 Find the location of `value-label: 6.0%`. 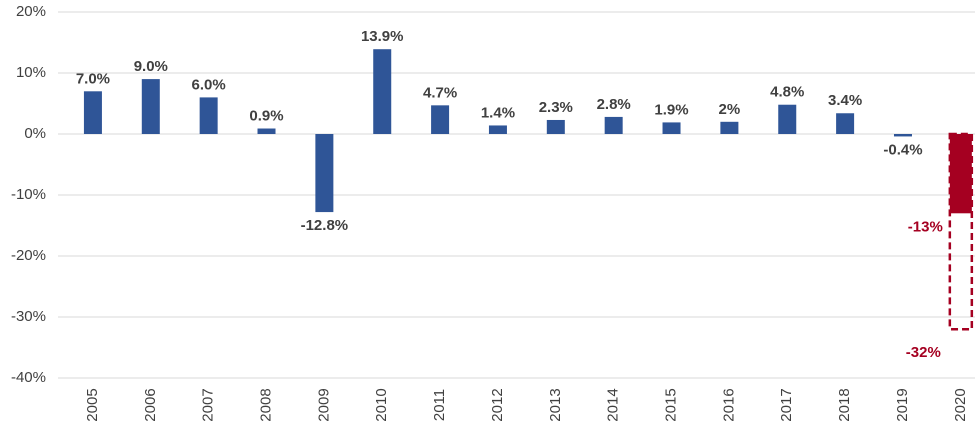

value-label: 6.0% is located at coordinates (209, 84).